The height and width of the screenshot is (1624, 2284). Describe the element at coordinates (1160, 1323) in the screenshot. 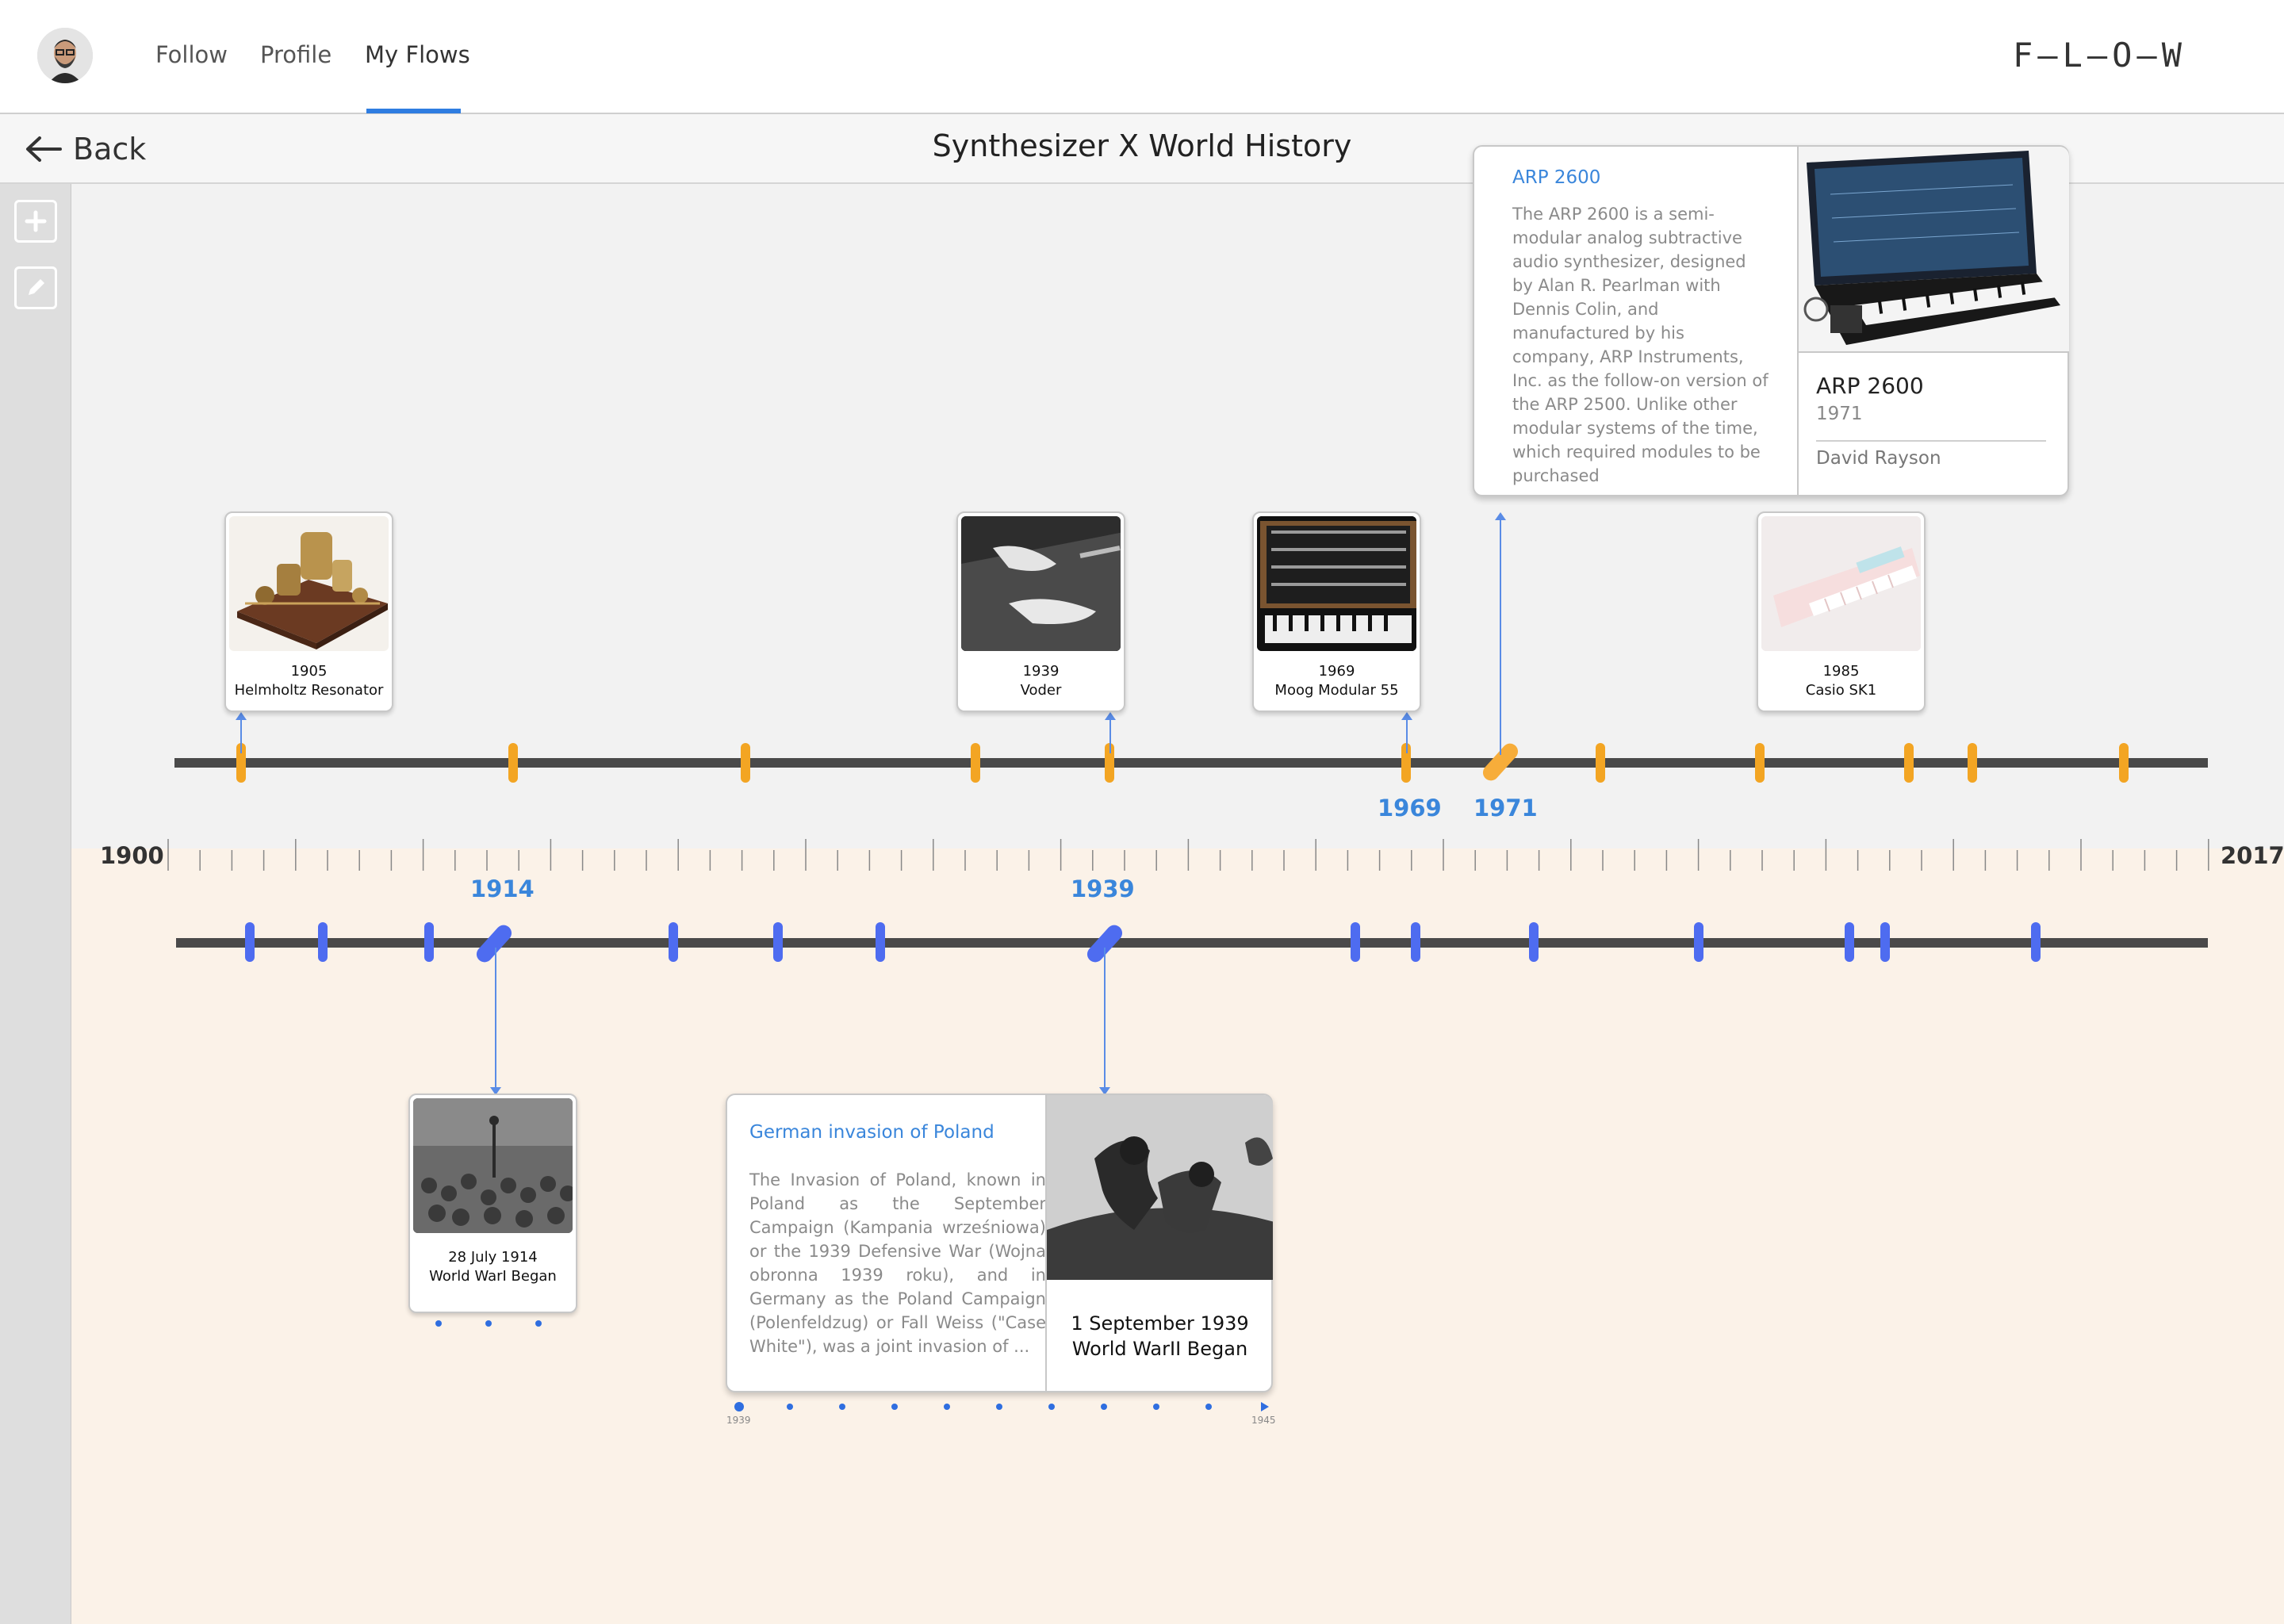

I see `event-date: 1 September 1939` at that location.